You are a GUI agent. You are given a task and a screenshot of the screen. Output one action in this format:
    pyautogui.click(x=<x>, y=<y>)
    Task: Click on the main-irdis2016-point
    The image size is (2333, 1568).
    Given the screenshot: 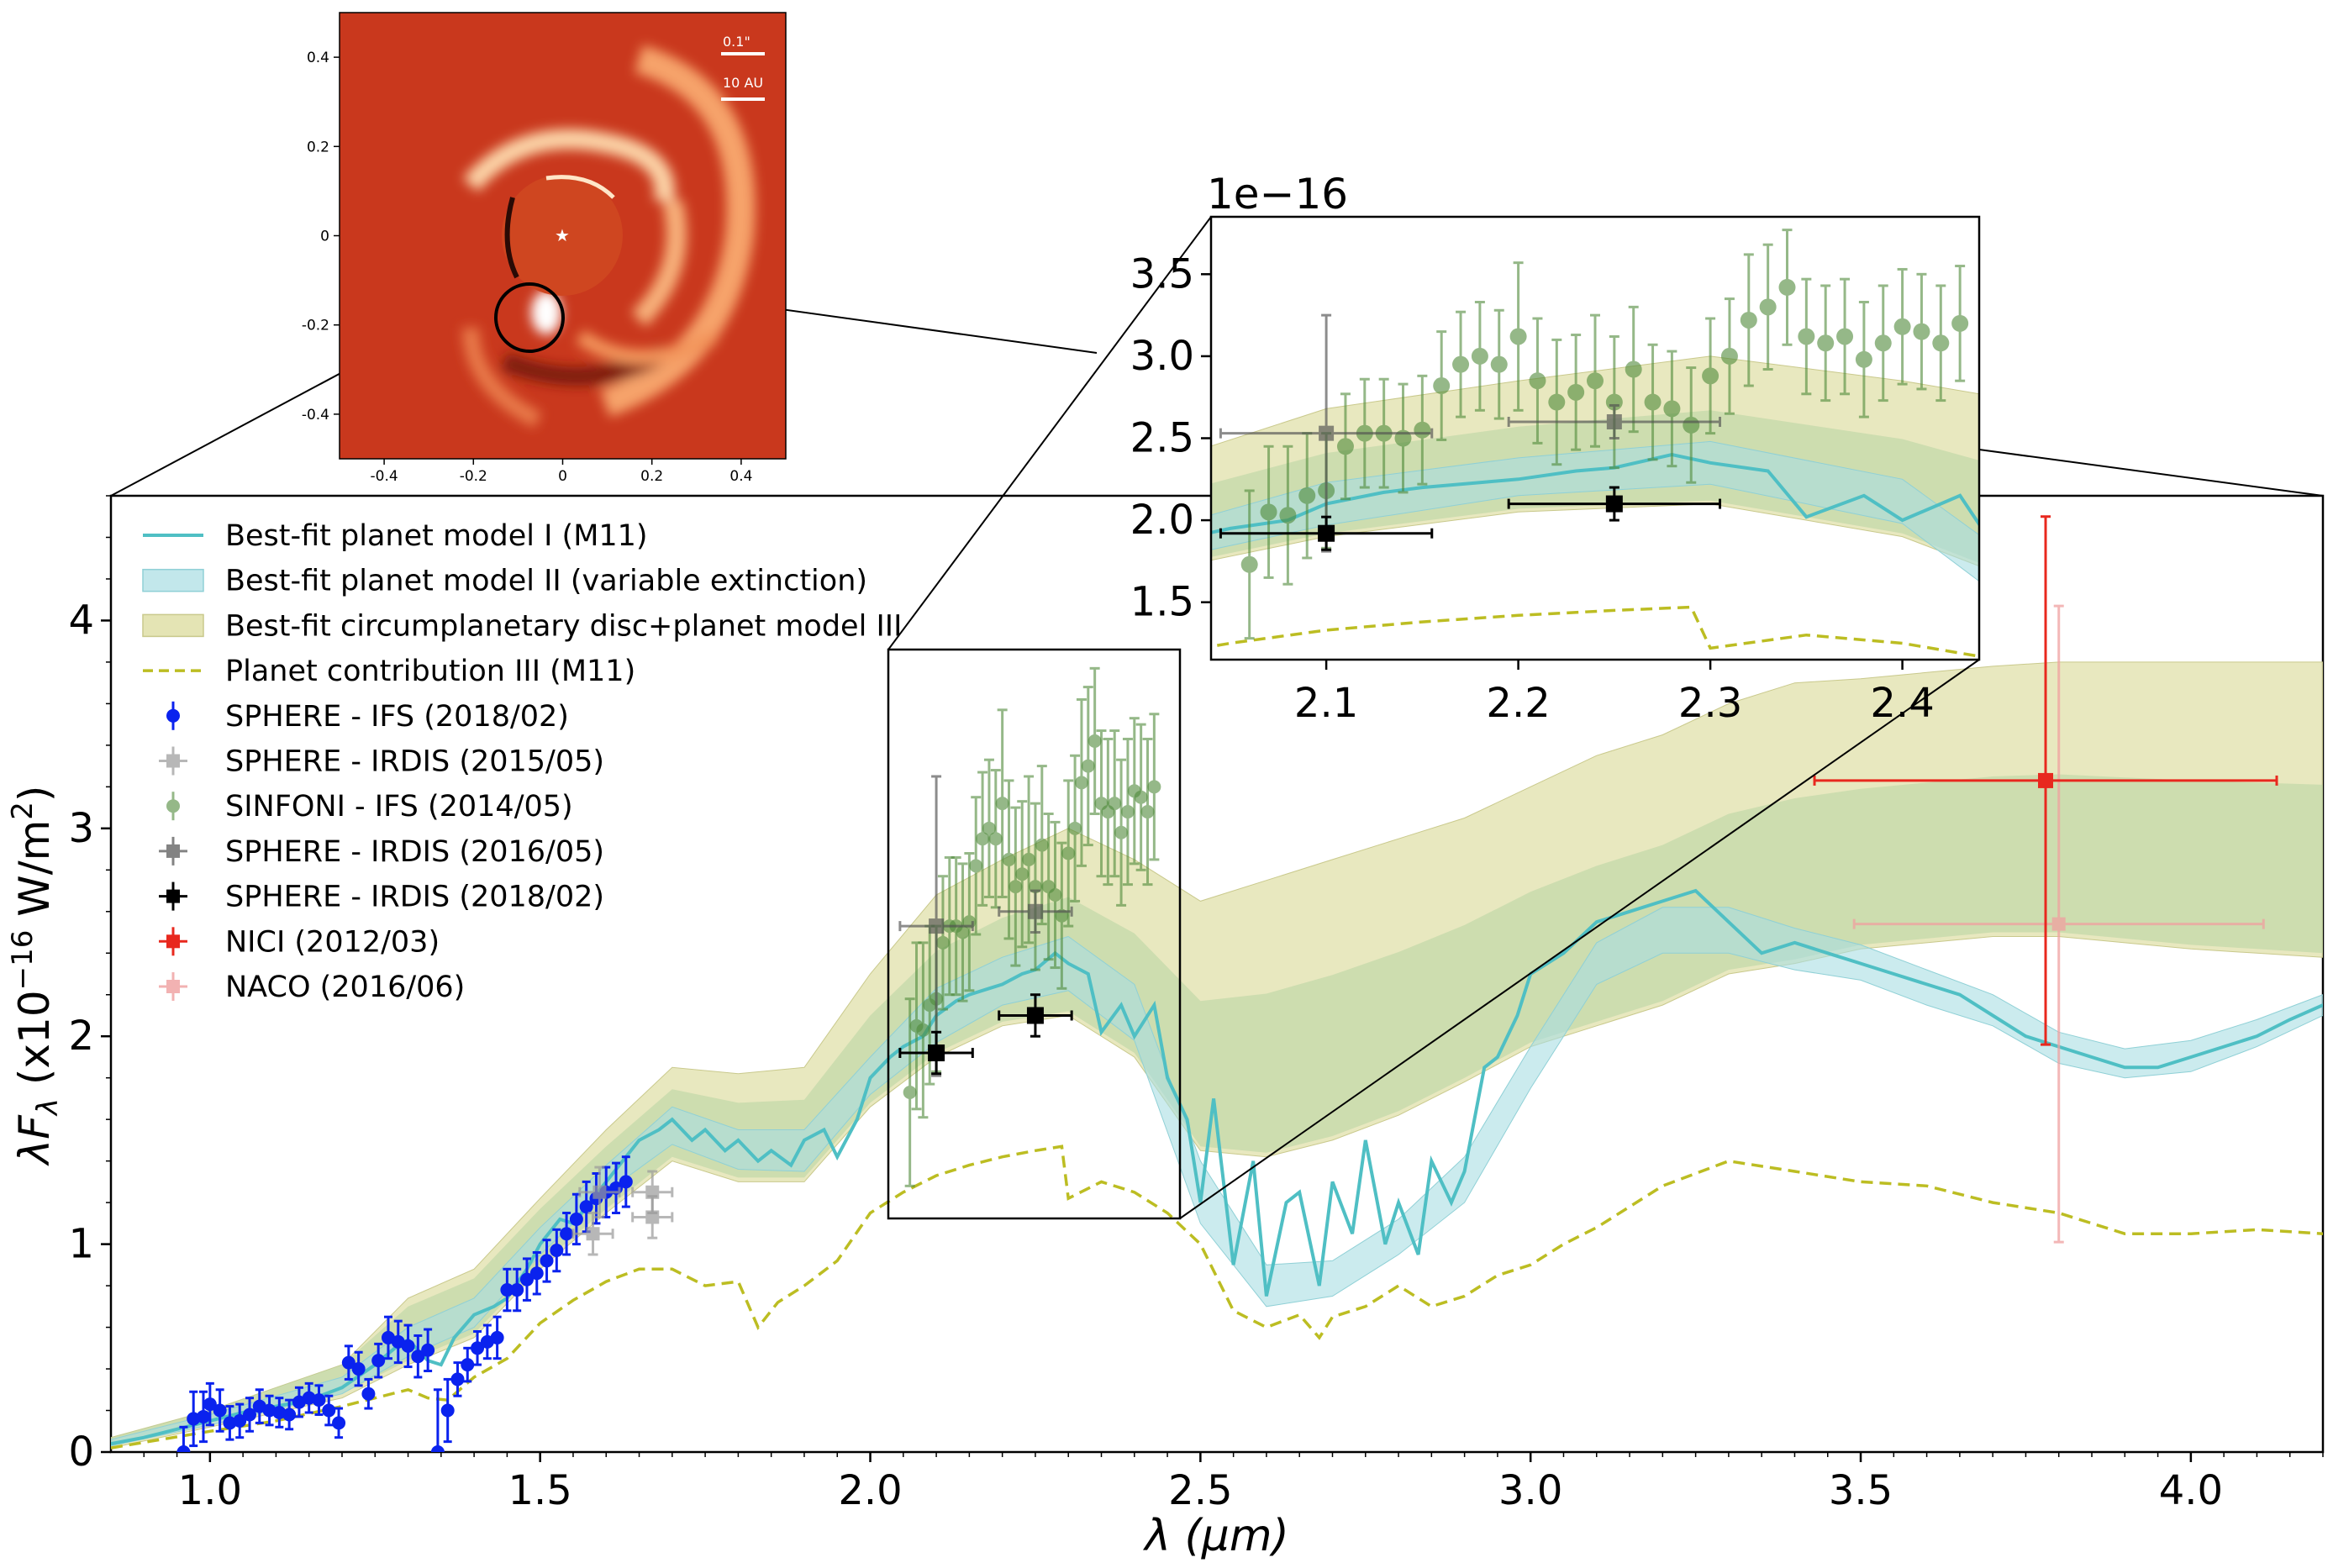 What is the action you would take?
    pyautogui.click(x=1035, y=912)
    